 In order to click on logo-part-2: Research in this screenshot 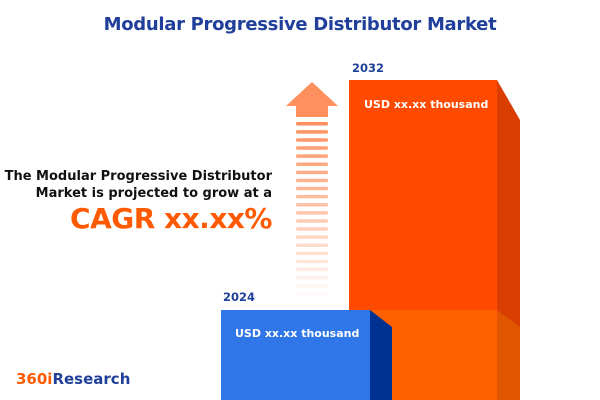, I will do `click(91, 379)`.